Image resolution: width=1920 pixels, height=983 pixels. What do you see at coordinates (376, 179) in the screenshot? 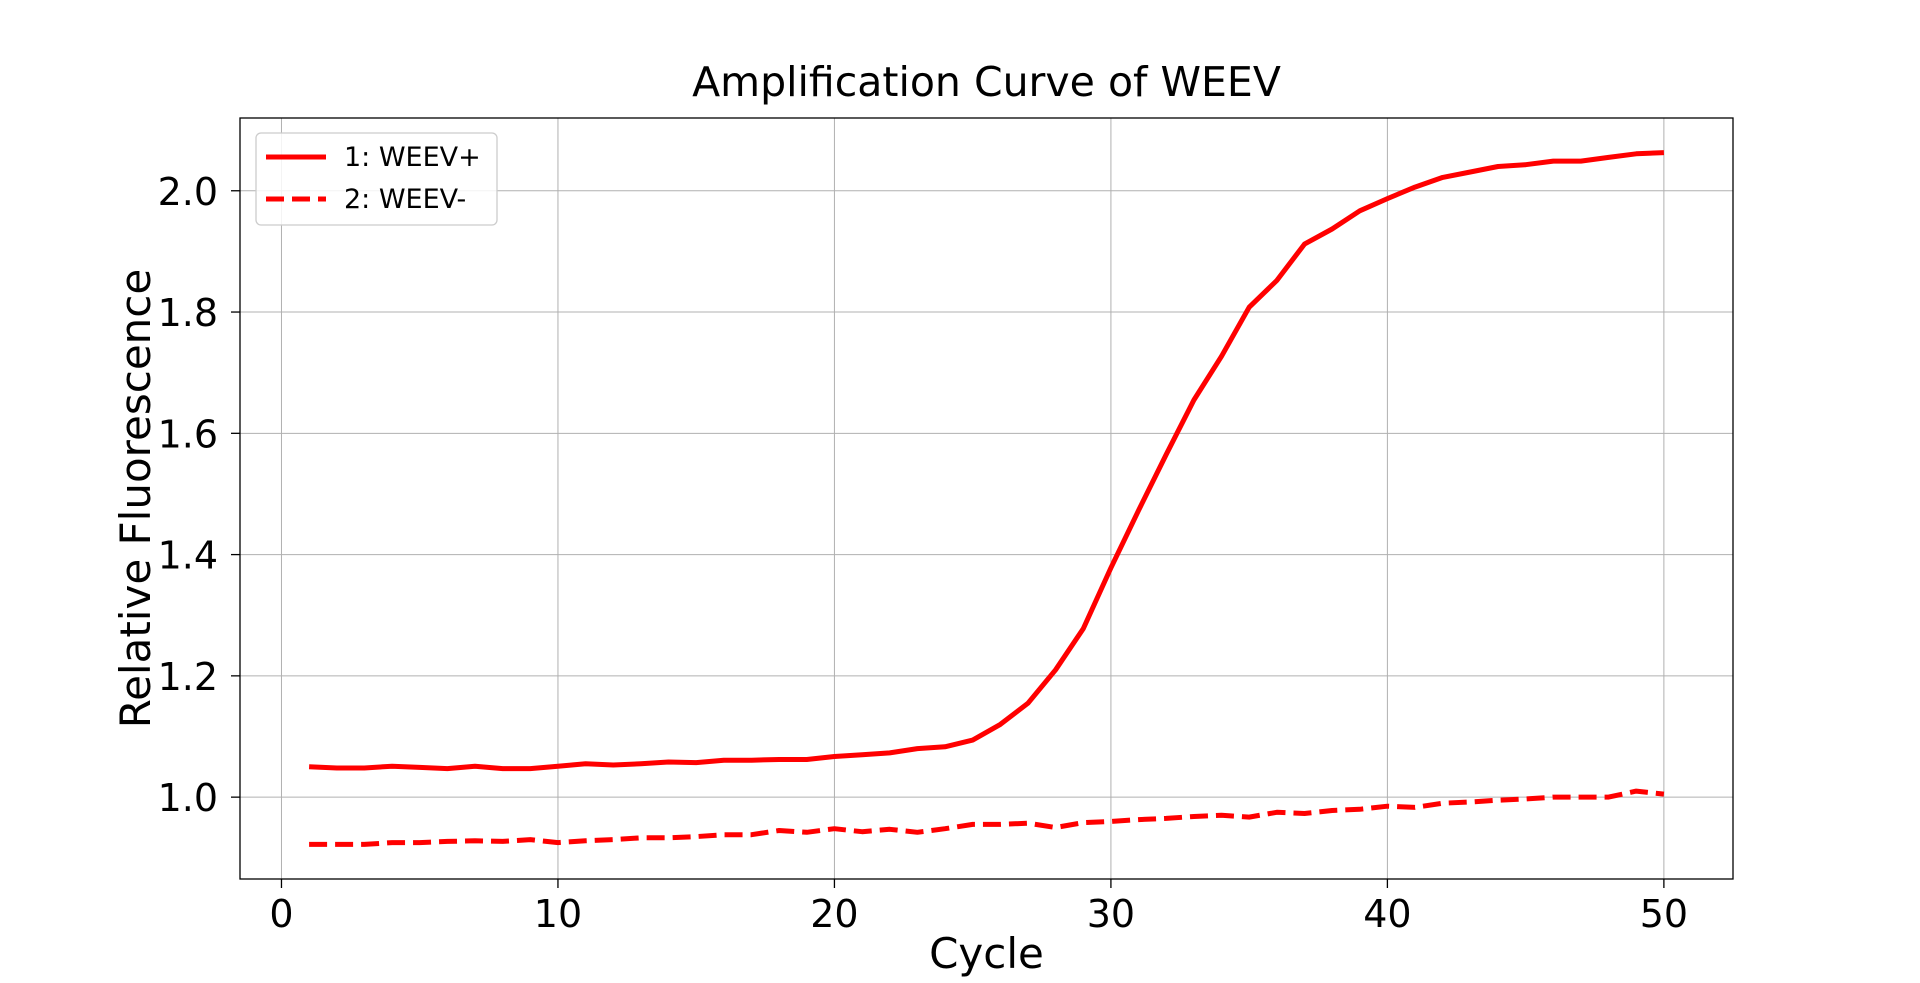
I see `legend: 1: WEEV+ 2: WEEV-` at bounding box center [376, 179].